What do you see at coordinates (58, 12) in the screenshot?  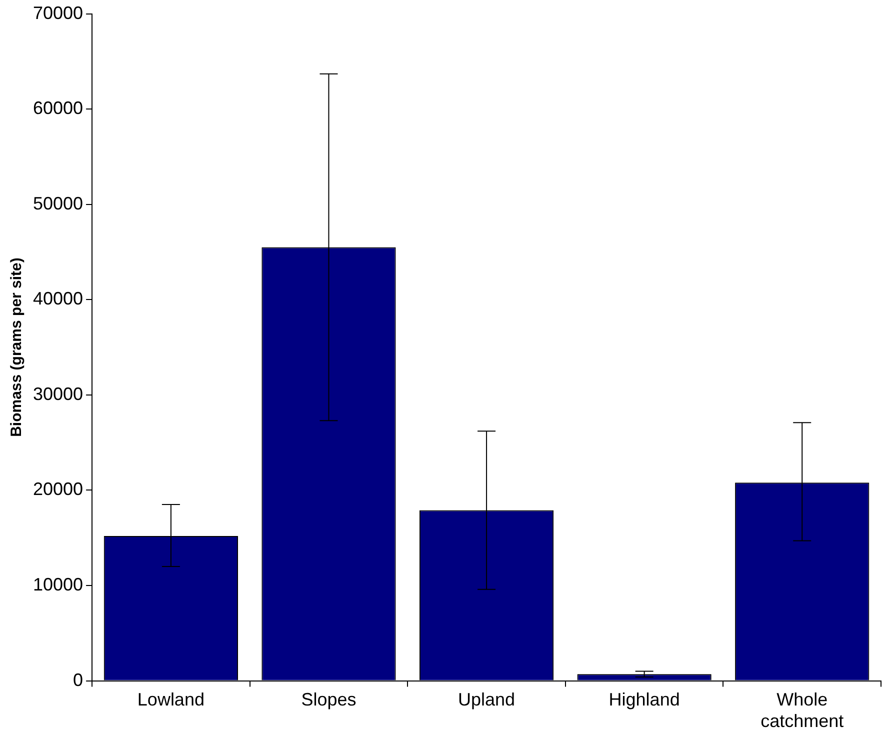 I see `y-tick-label: 70000` at bounding box center [58, 12].